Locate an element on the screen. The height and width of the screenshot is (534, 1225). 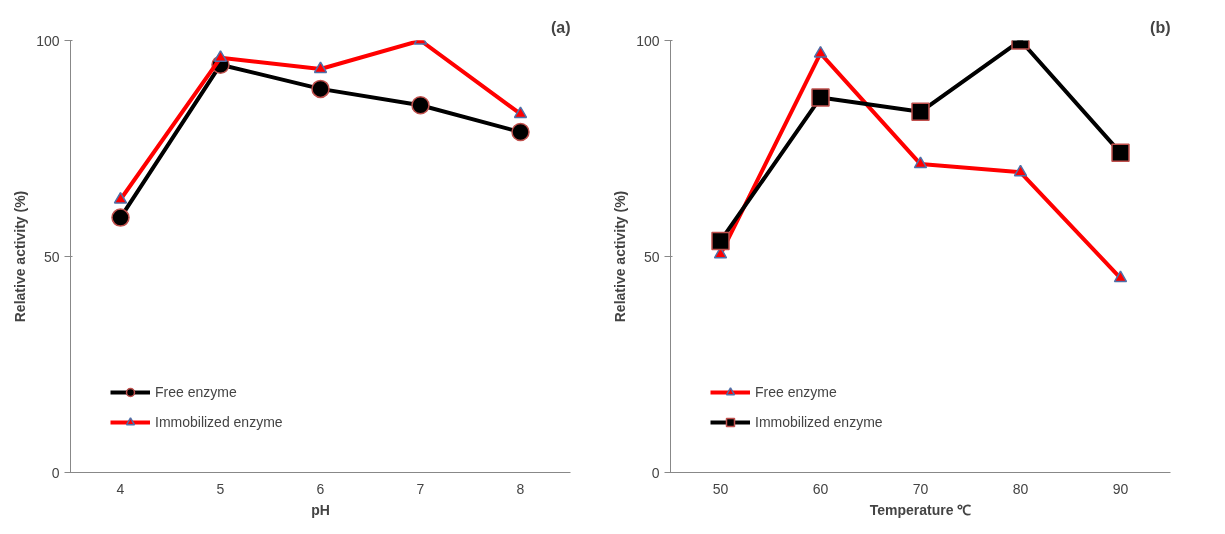
x-tick-label: 90 is located at coordinates (1120, 488).